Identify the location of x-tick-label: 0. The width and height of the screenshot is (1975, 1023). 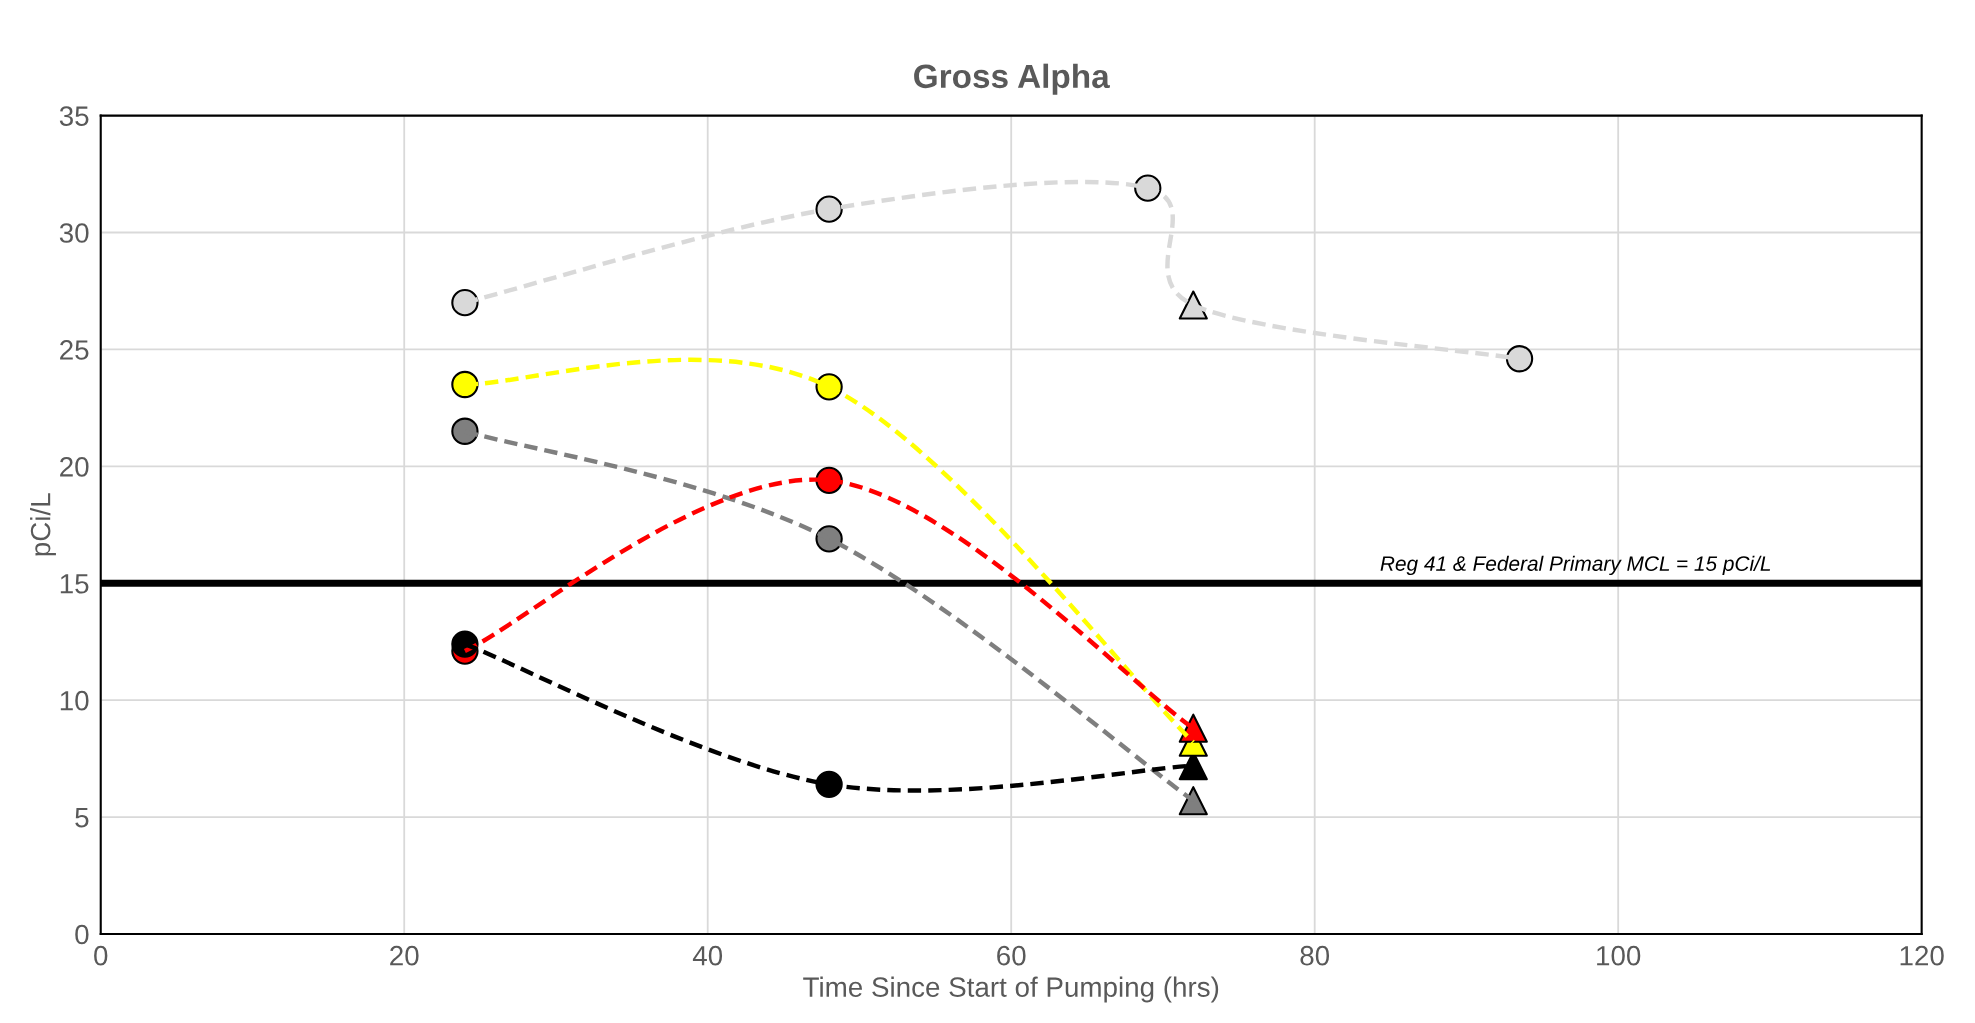
(101, 955).